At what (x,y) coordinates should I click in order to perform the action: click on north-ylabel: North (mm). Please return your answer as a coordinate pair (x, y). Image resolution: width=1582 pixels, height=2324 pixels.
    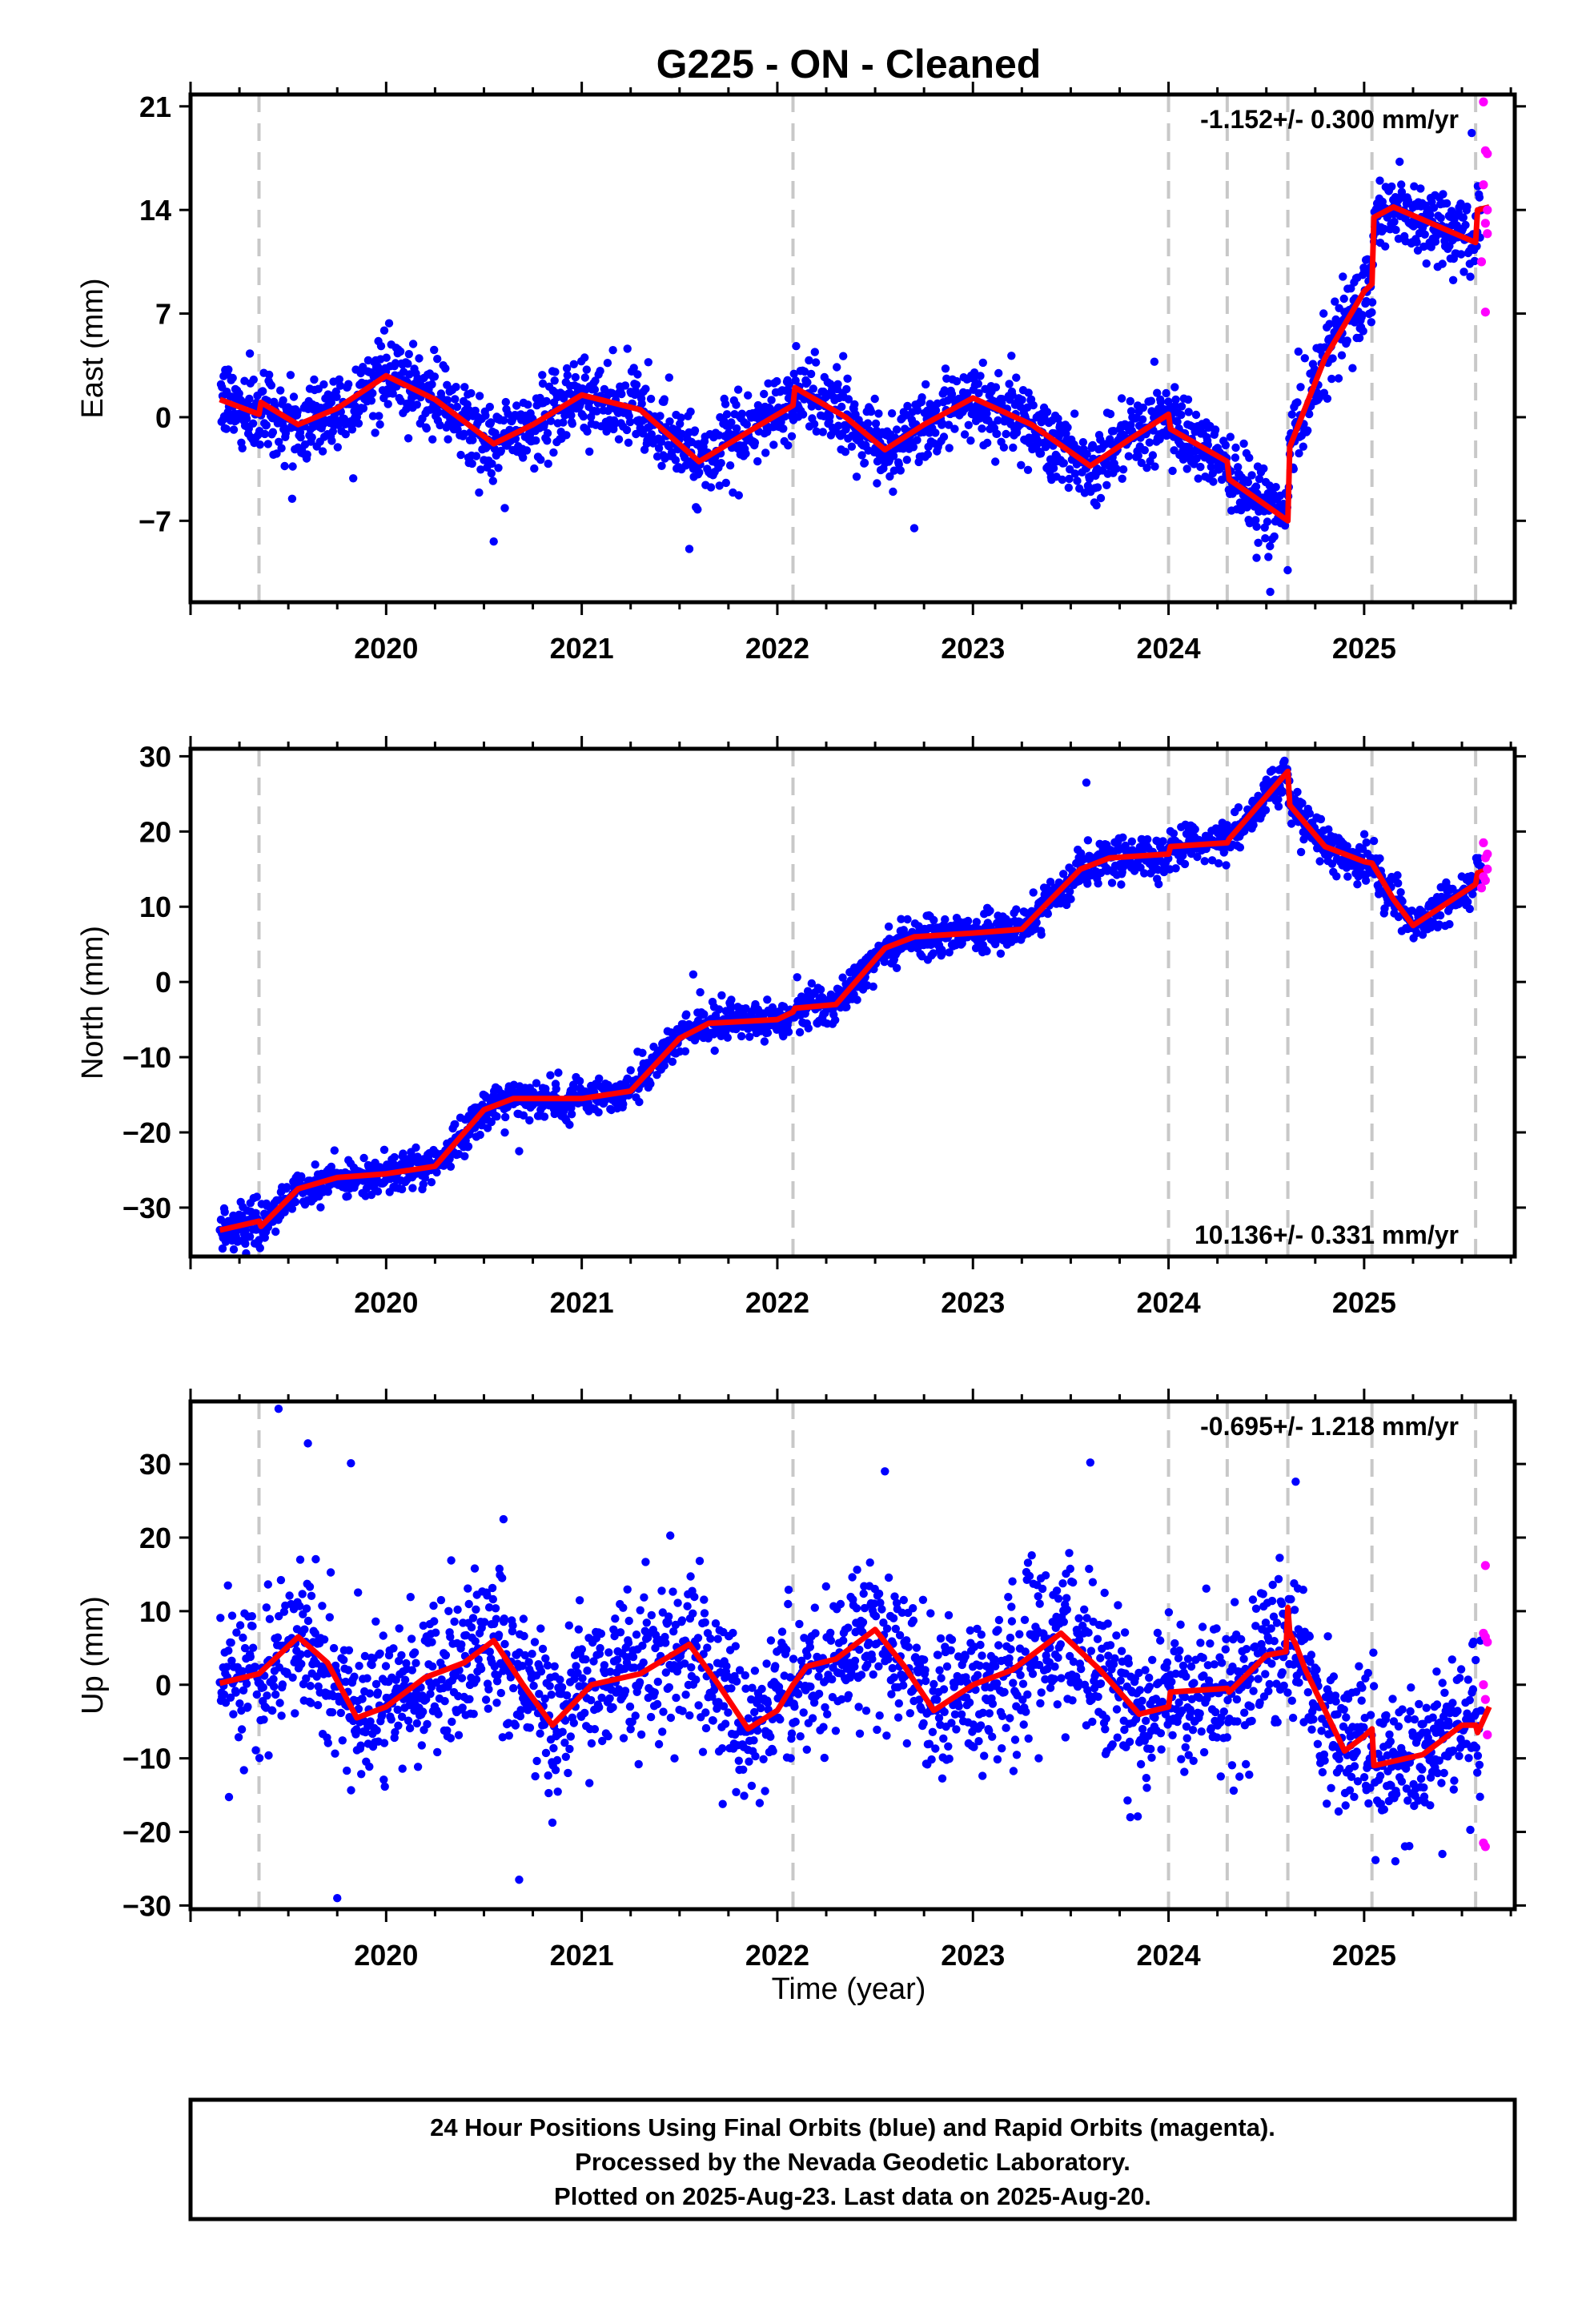
    Looking at the image, I should click on (93, 1003).